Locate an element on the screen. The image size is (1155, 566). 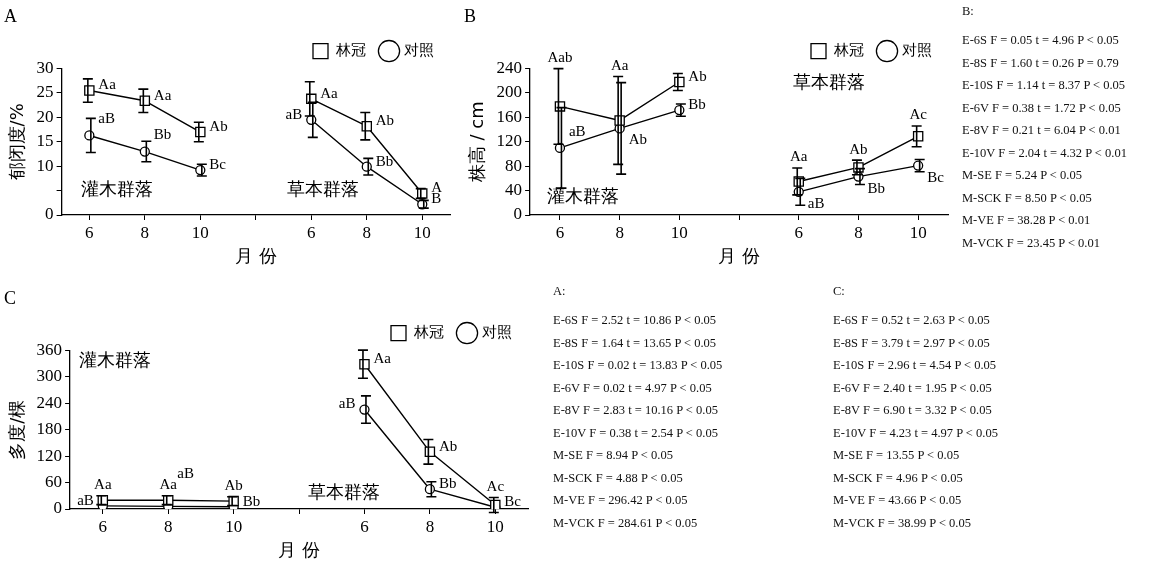
text: E-8S F = 3.79 t = 2.97 P < 0.05 is located at coordinates (912, 343).